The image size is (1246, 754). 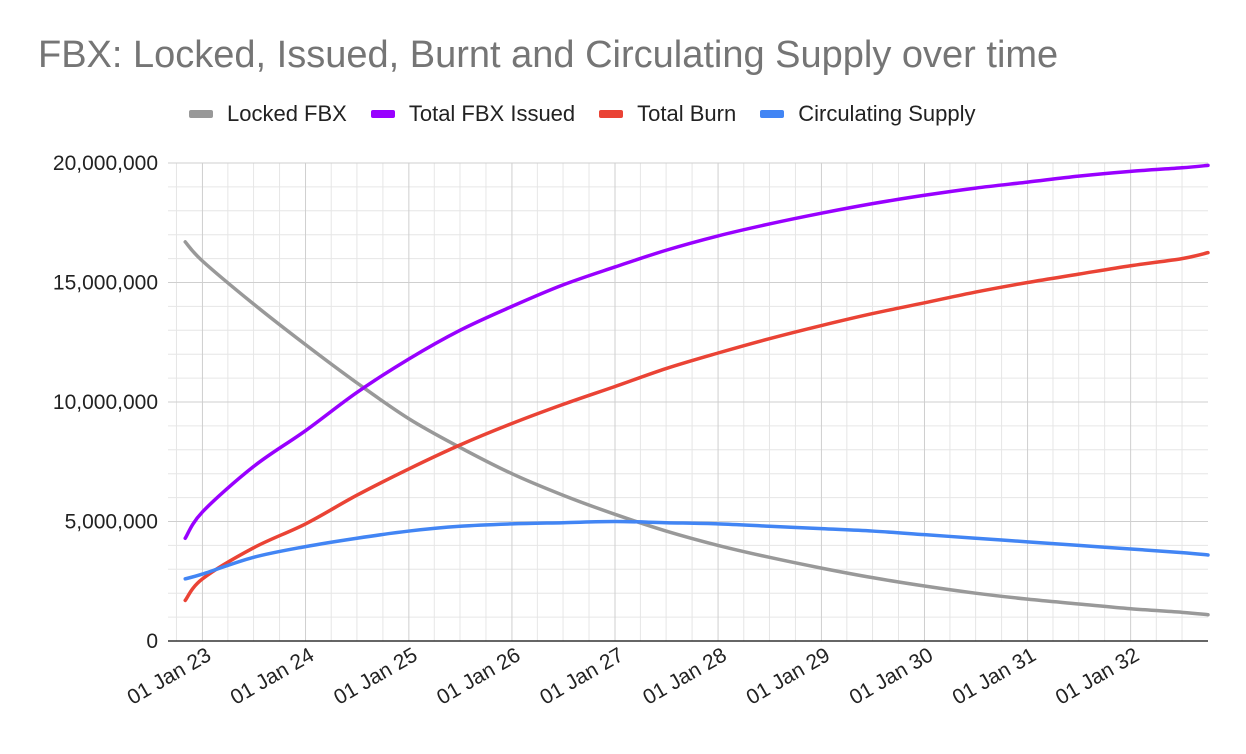 What do you see at coordinates (169, 676) in the screenshot?
I see `x-tick-label: 01 Jan 23` at bounding box center [169, 676].